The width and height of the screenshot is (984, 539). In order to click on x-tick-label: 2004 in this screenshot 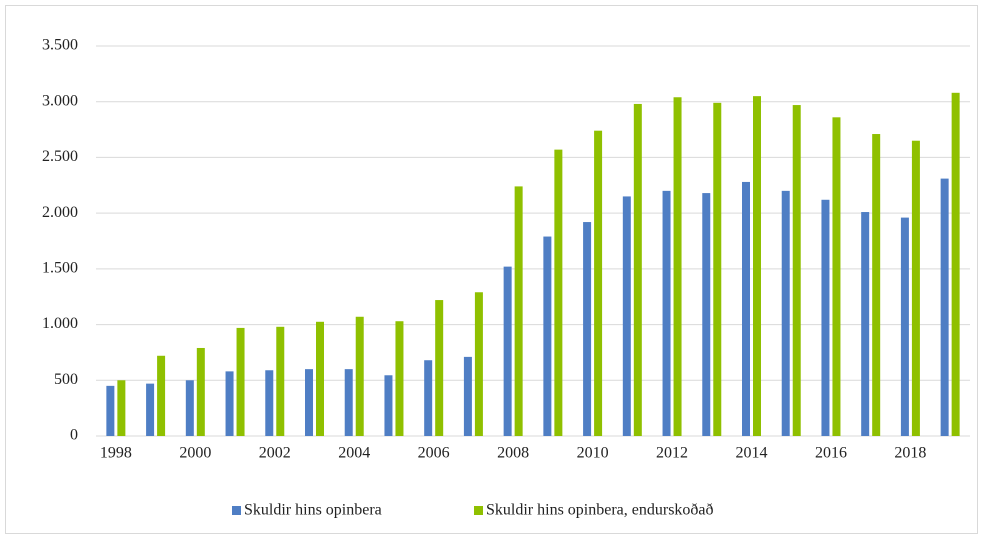, I will do `click(354, 453)`.